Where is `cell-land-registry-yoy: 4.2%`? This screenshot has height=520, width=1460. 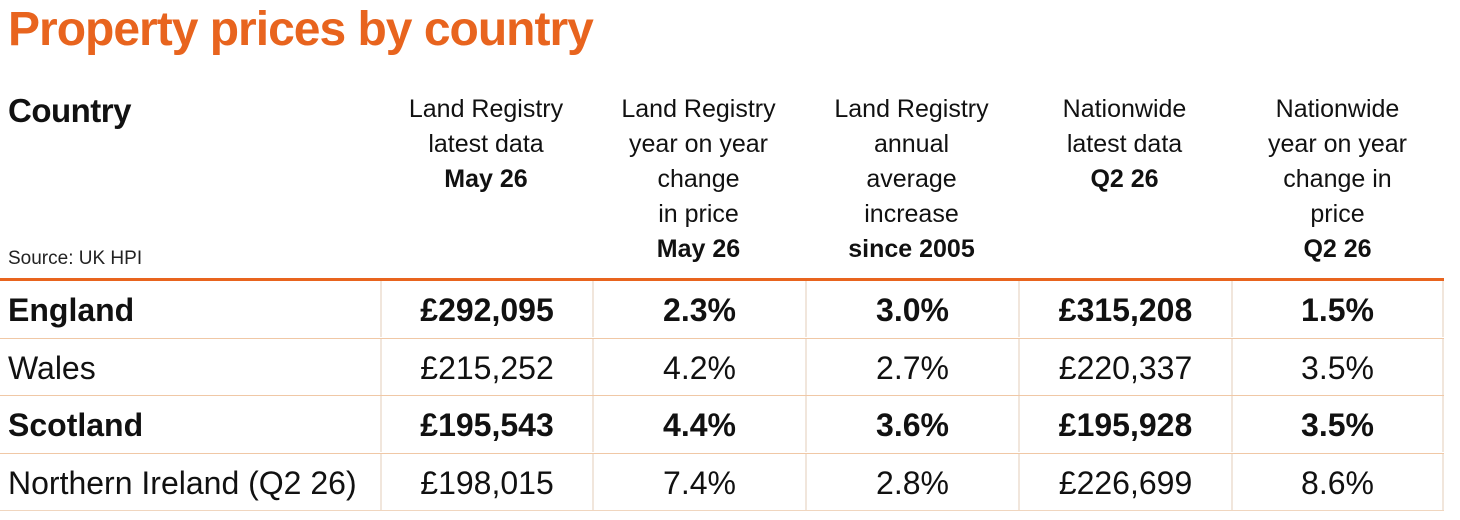
cell-land-registry-yoy: 4.2% is located at coordinates (698, 366).